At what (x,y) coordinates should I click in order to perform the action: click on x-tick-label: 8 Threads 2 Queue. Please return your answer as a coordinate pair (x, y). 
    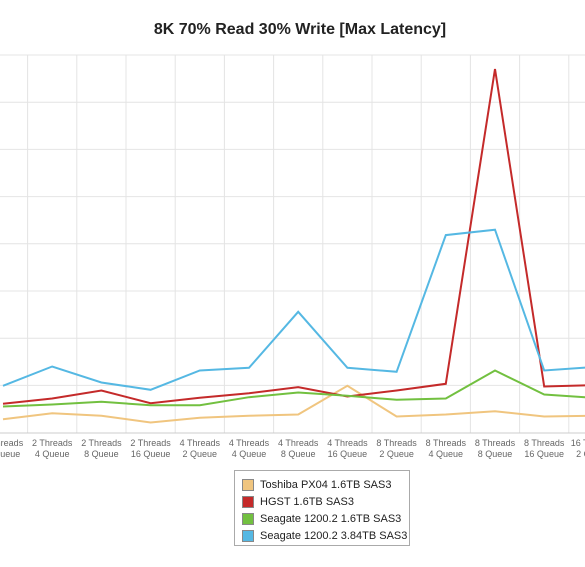
    Looking at the image, I should click on (396, 448).